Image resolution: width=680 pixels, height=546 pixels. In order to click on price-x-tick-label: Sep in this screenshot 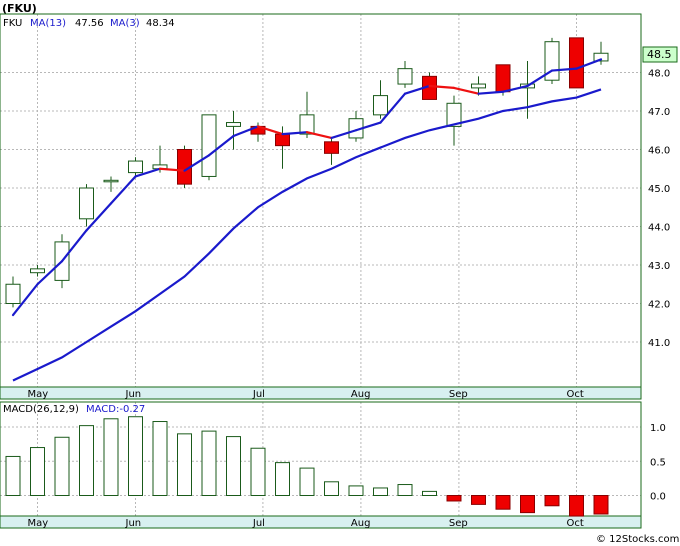, I will do `click(458, 394)`.